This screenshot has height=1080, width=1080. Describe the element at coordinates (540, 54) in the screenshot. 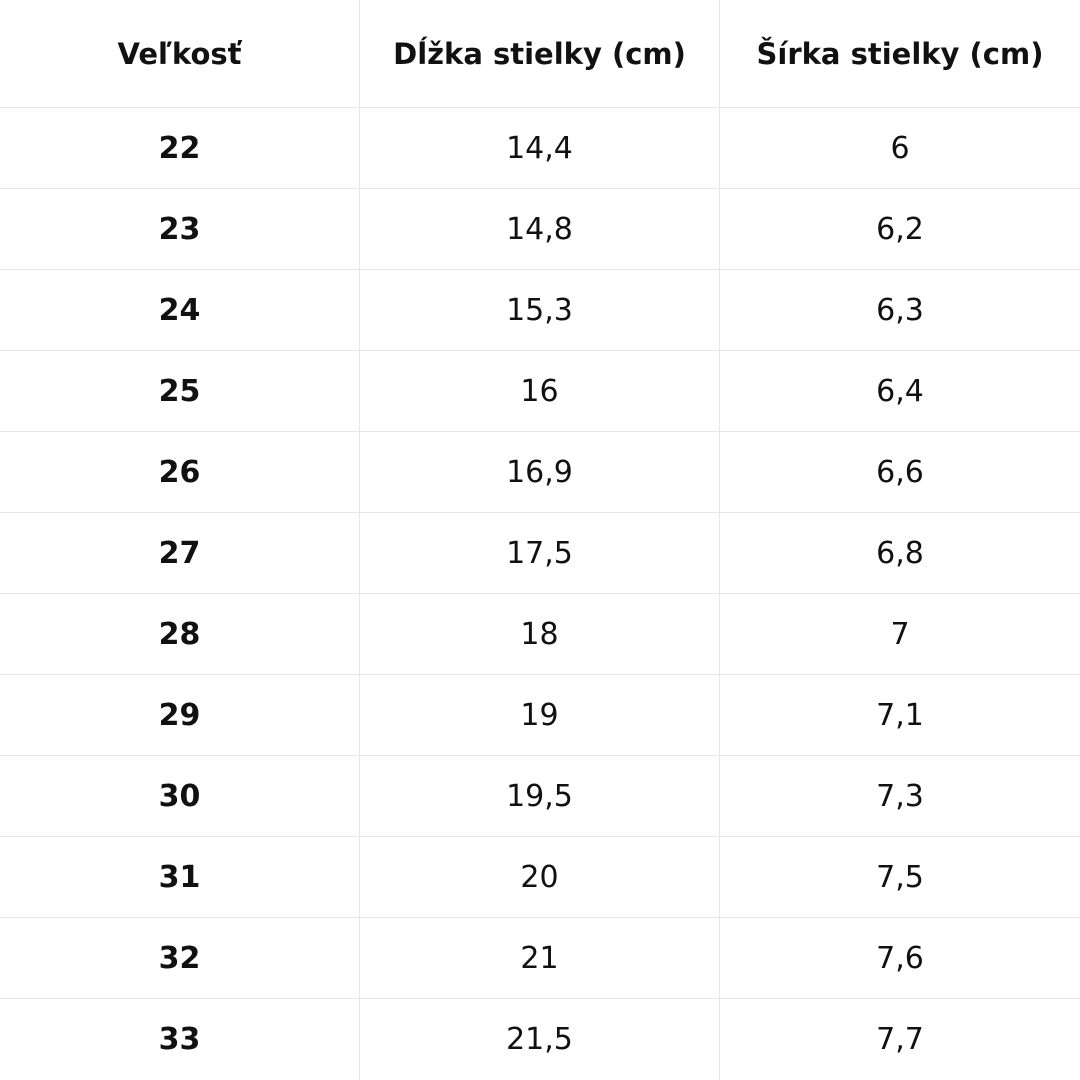

I see `header-cell: Dĺžka stielky (cm)` at that location.